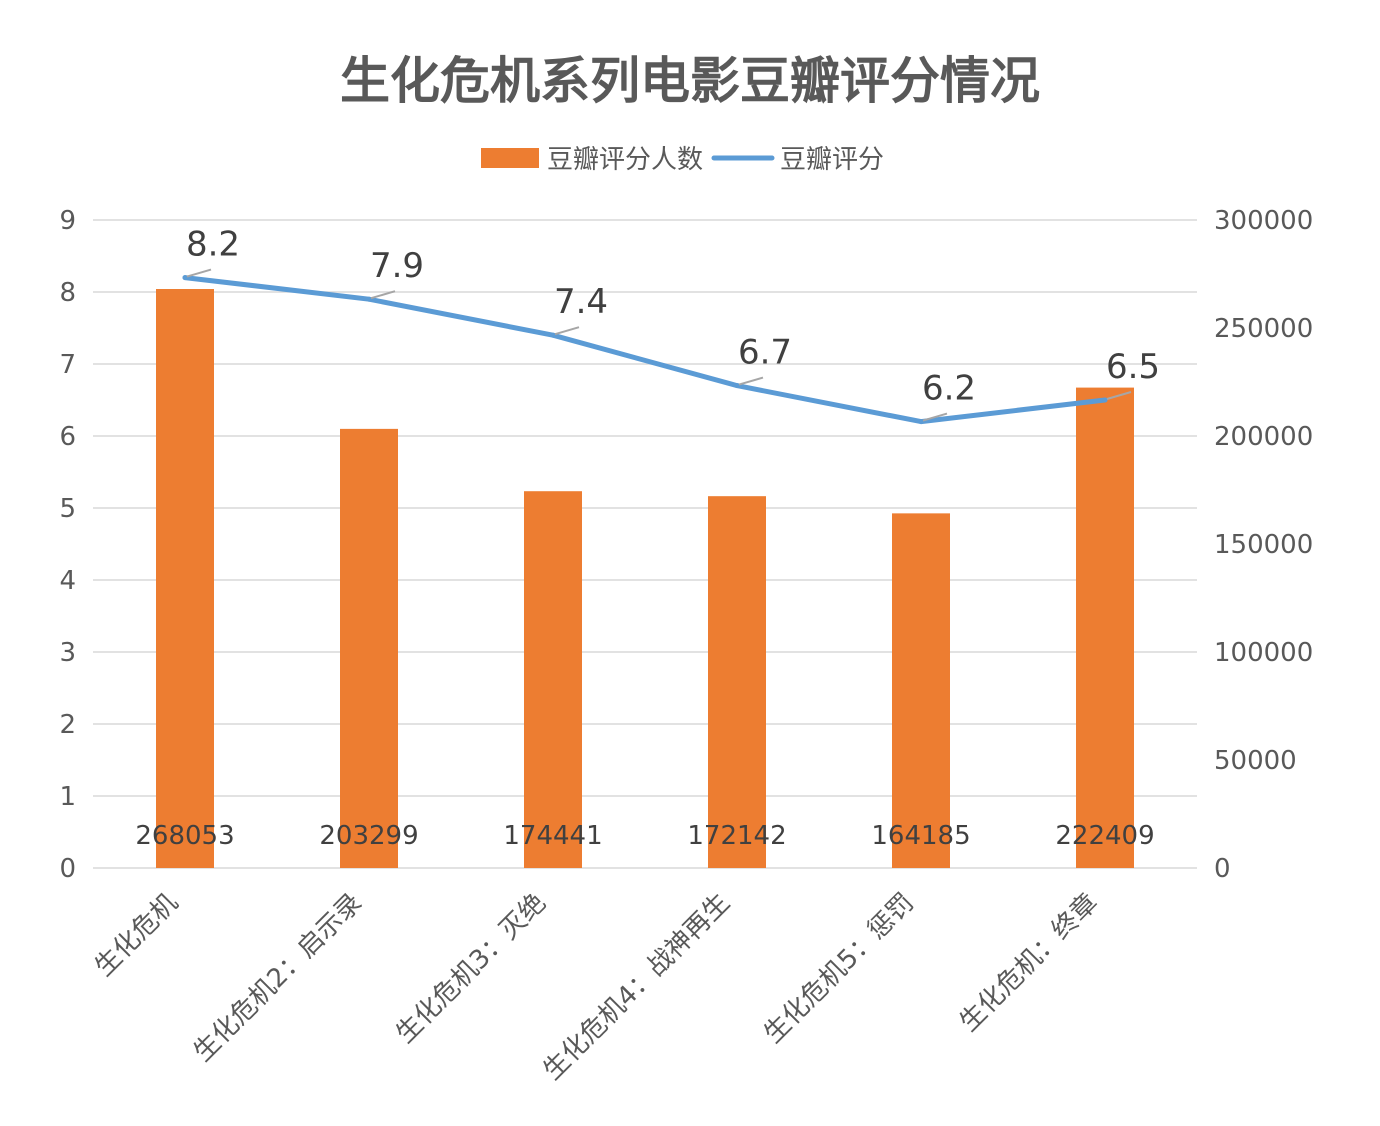 Image resolution: width=1380 pixels, height=1126 pixels. I want to click on left-tick-label: 4, so click(67, 581).